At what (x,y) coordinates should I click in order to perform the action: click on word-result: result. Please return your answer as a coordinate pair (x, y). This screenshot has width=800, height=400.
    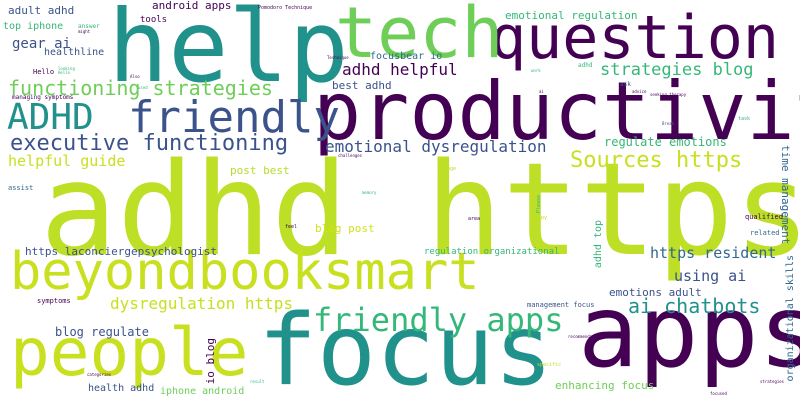
    Looking at the image, I should click on (257, 381).